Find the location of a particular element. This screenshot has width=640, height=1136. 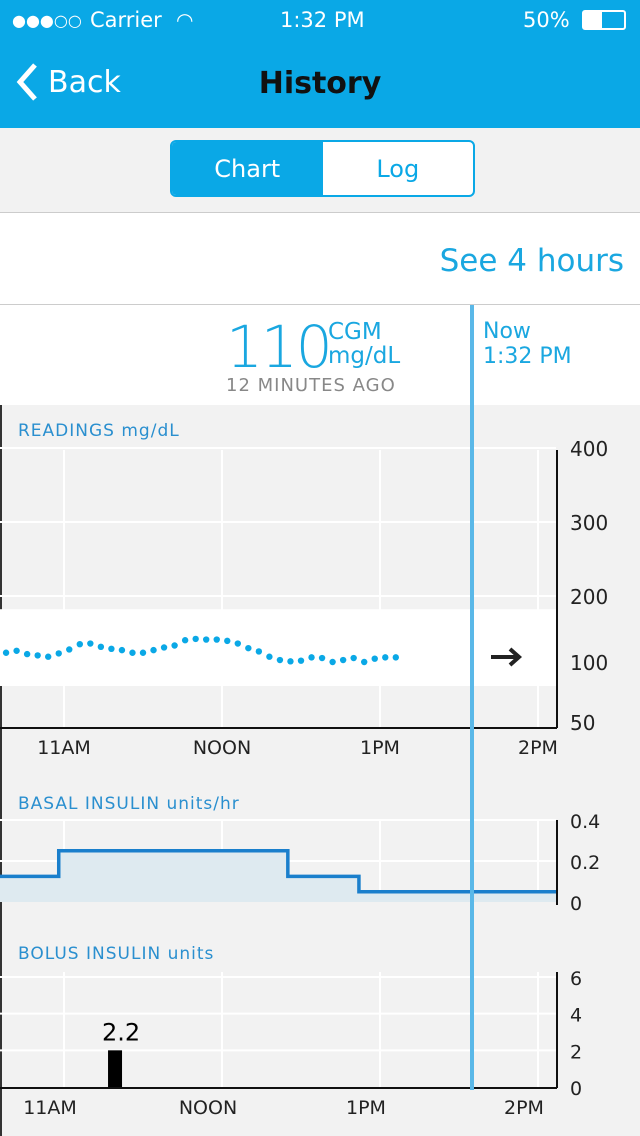

wifi-icon: ◠ is located at coordinates (185, 20).